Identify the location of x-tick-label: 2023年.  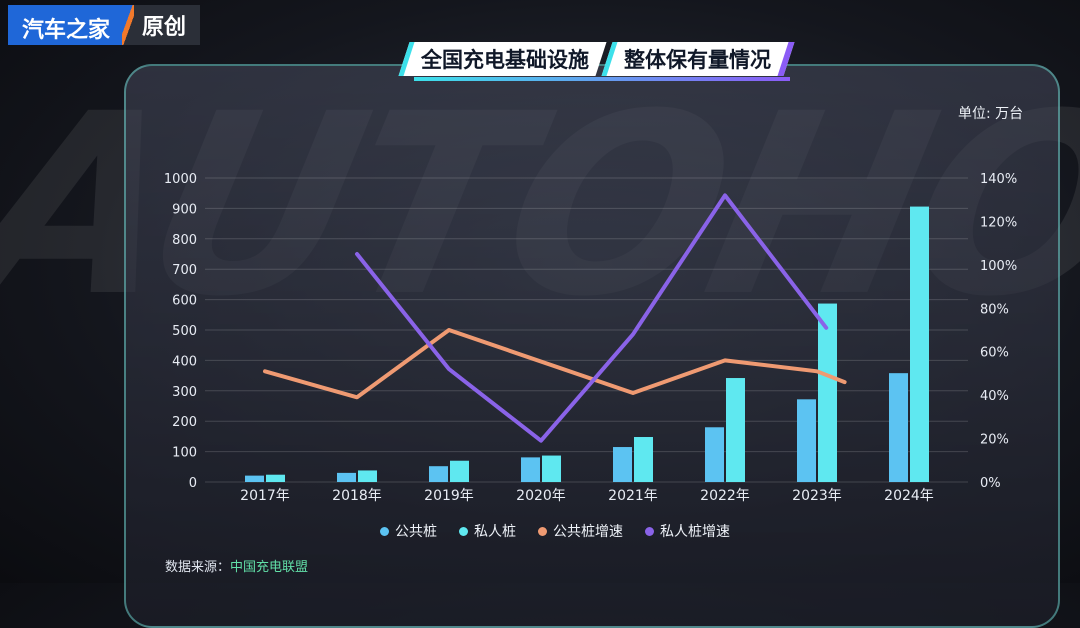
(817, 496).